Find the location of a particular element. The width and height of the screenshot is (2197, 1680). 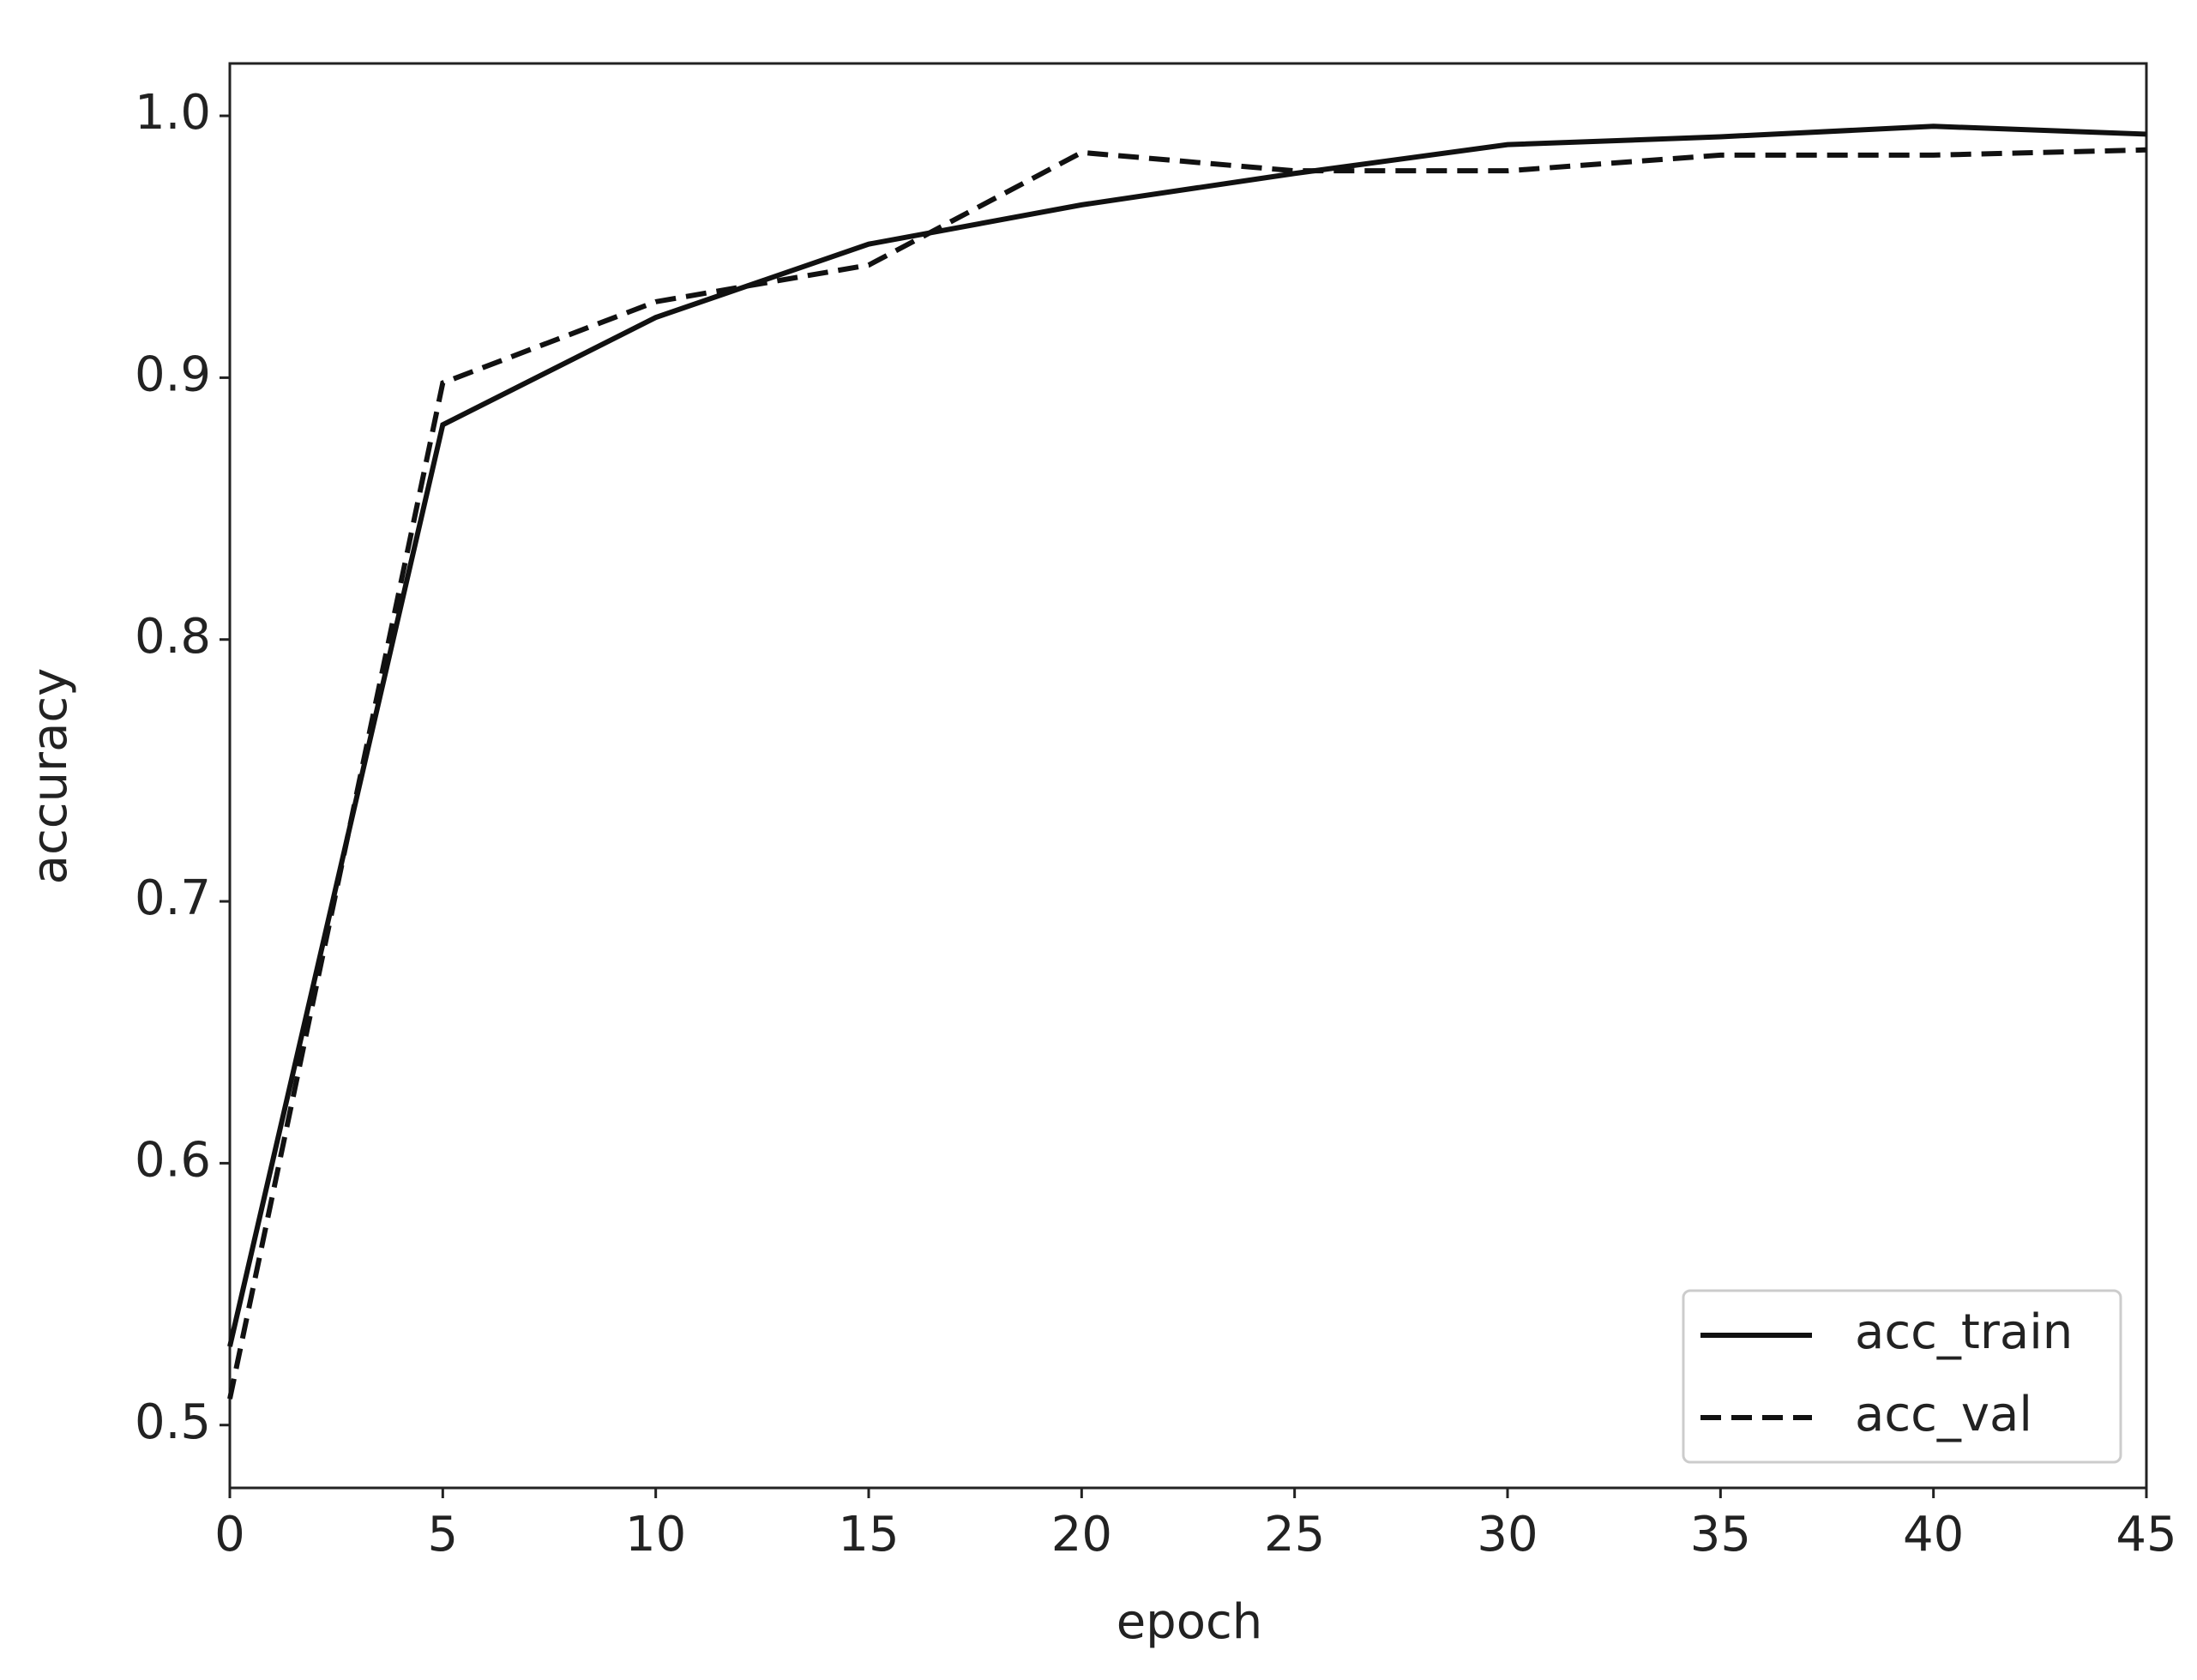

x-tick-label: 45 is located at coordinates (2146, 1535).